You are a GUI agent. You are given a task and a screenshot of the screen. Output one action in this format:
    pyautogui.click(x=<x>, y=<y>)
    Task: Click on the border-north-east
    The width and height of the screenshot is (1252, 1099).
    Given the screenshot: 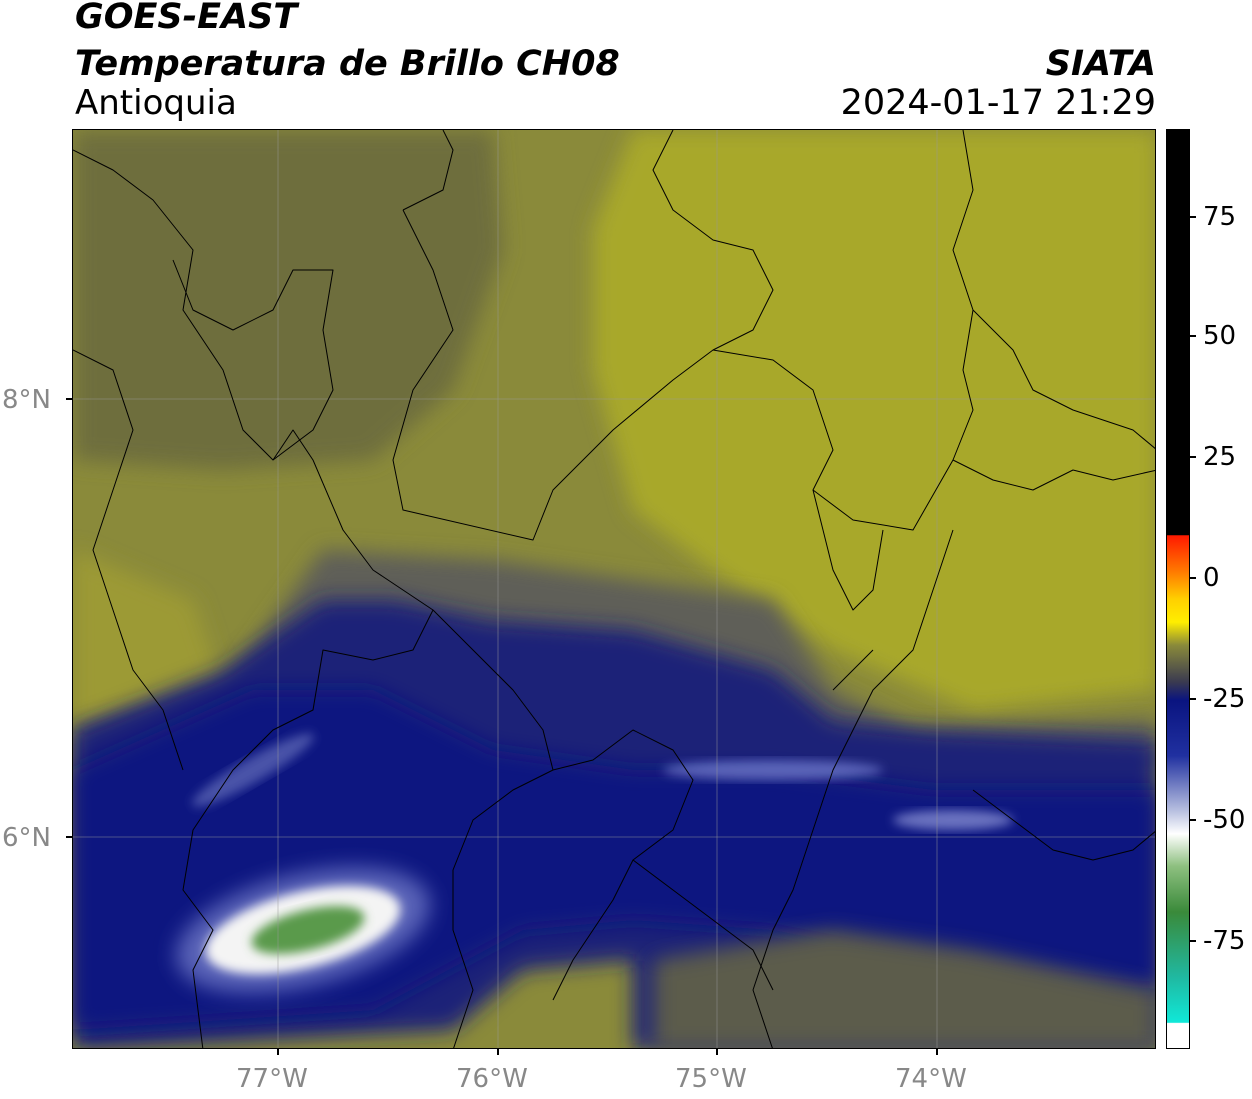 What is the action you would take?
    pyautogui.click(x=1063, y=379)
    